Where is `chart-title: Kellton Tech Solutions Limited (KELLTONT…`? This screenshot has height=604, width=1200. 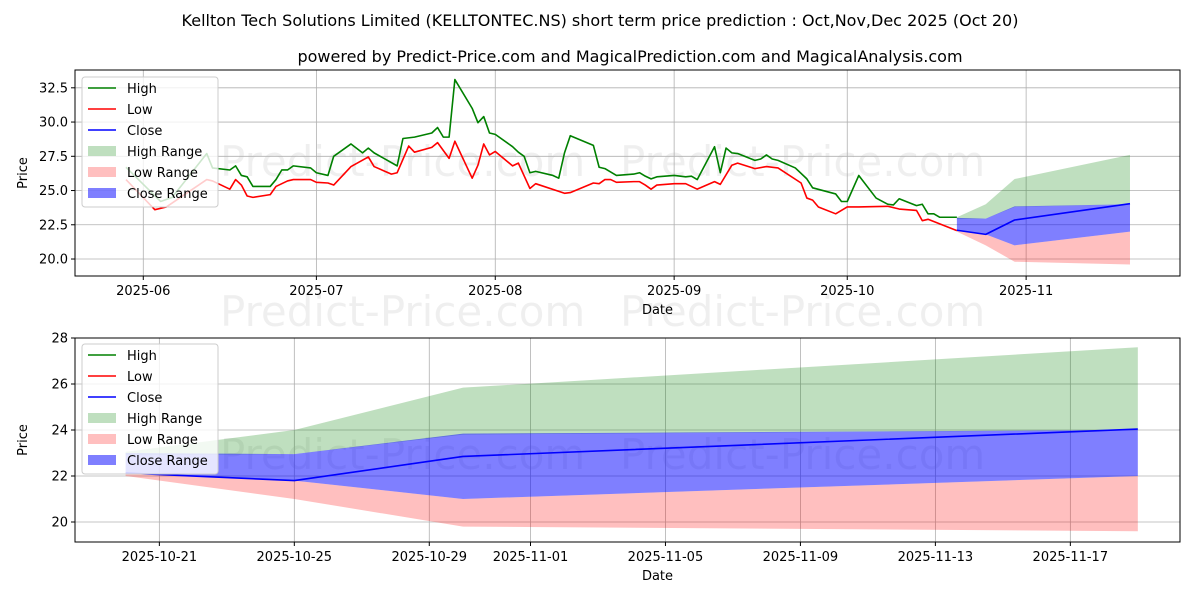 chart-title: Kellton Tech Solutions Limited (KELLTONT… is located at coordinates (600, 20).